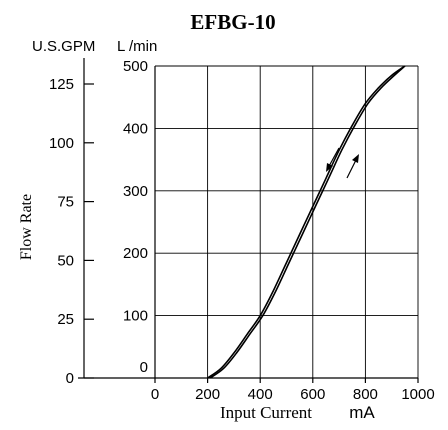 Image resolution: width=448 pixels, height=430 pixels. I want to click on y-right-unit: L /min, so click(137, 46).